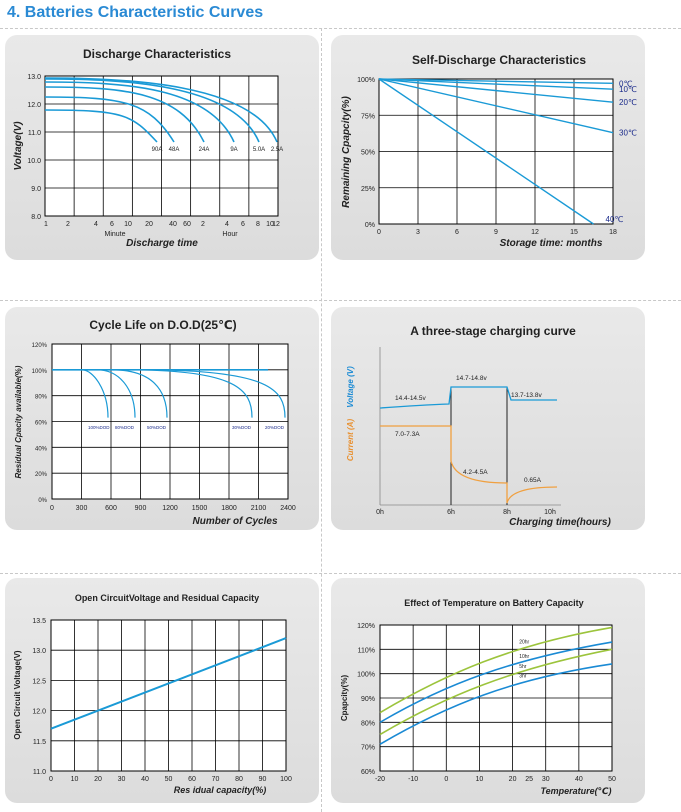  What do you see at coordinates (227, 224) in the screenshot?
I see `x-tick-label: 4` at bounding box center [227, 224].